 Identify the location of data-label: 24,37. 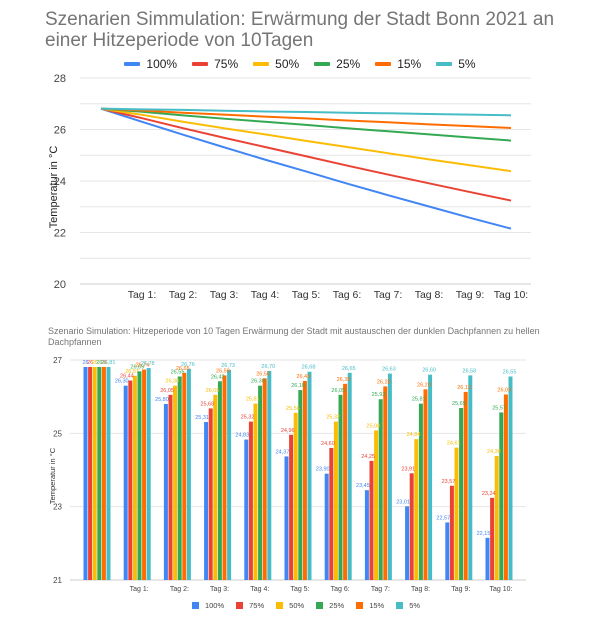
(283, 452).